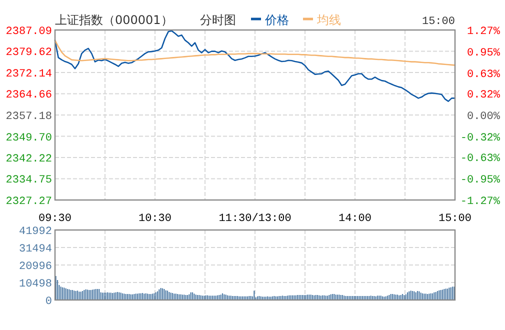 This screenshot has width=505, height=330. I want to click on x-tick-label: 14:00, so click(355, 219).